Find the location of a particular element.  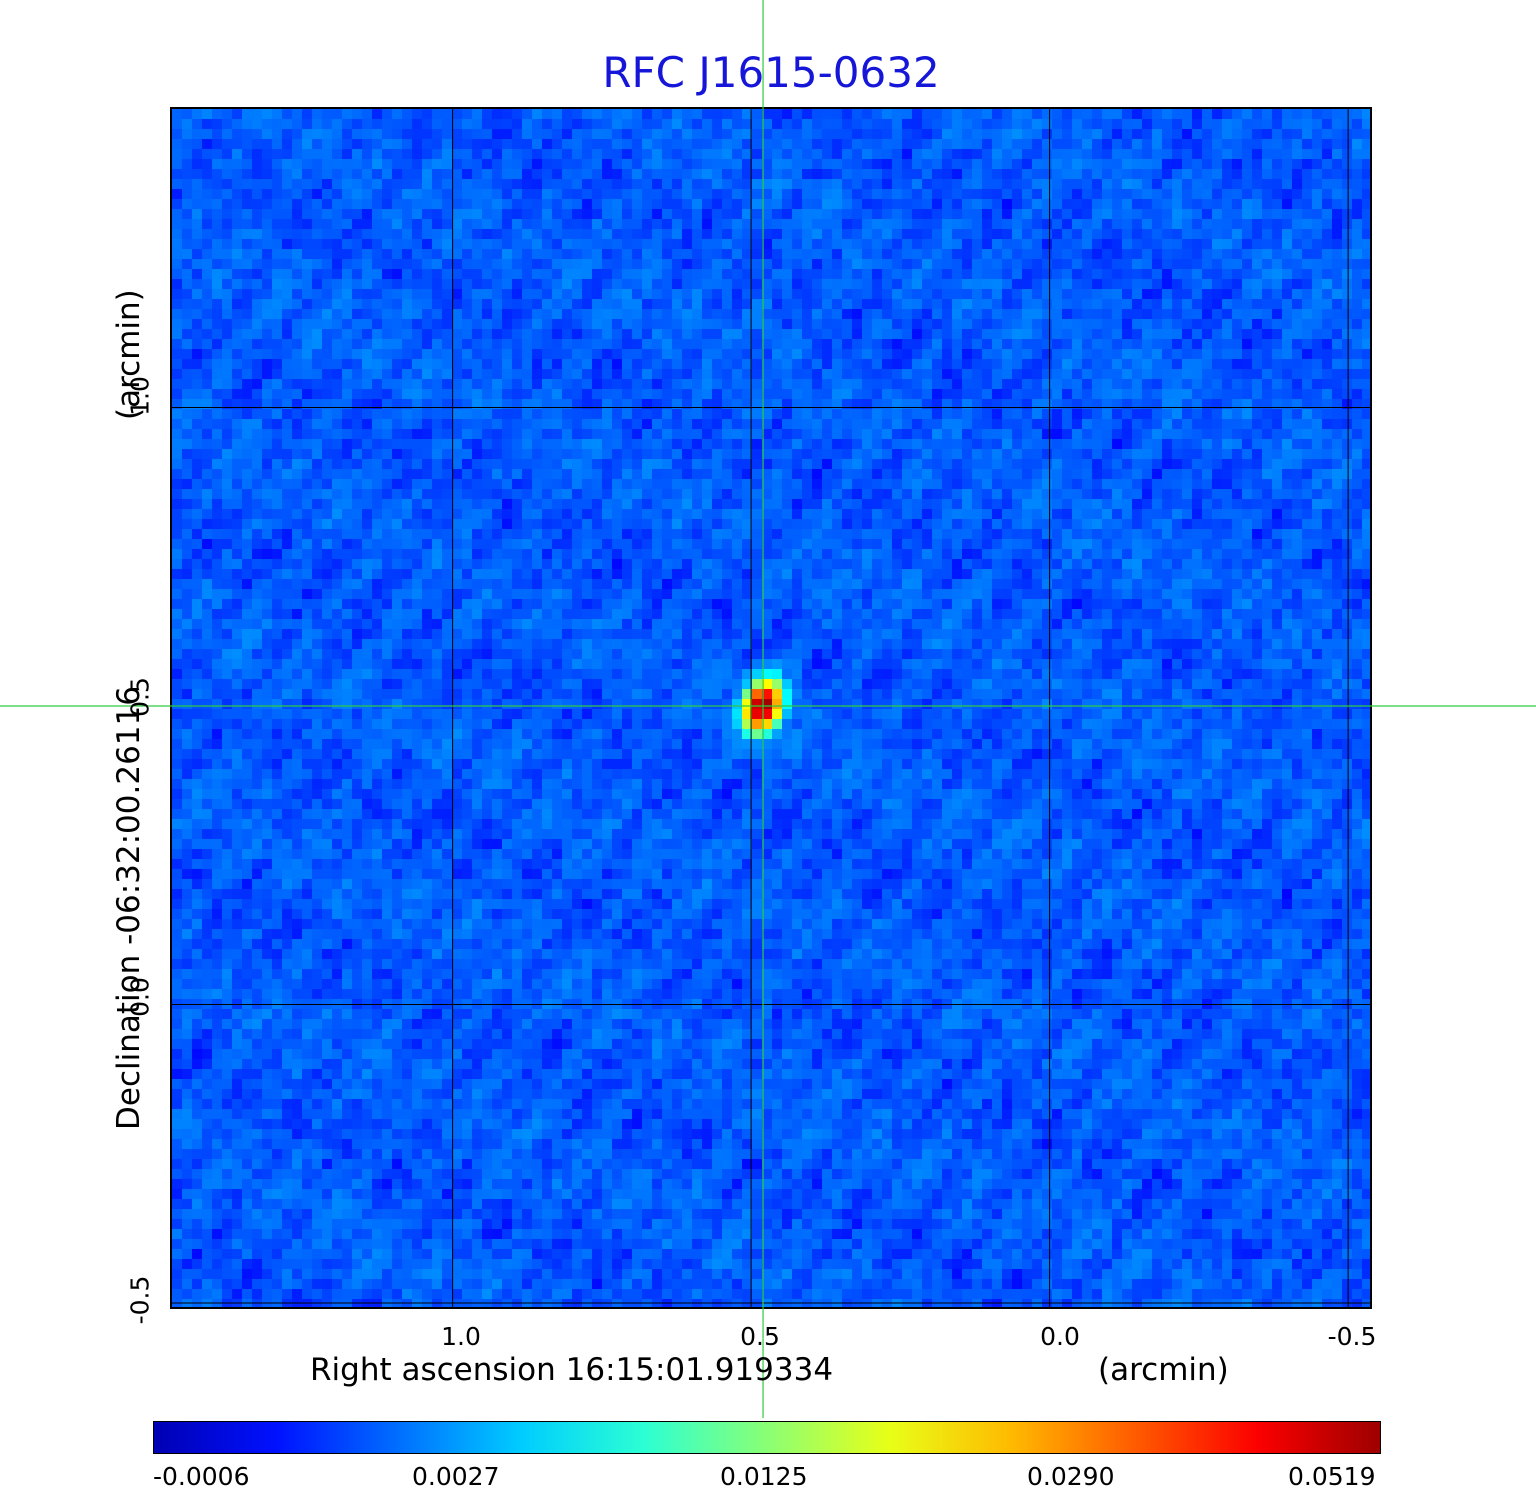

colorbar-tick-label: 0.0027 is located at coordinates (456, 1476).